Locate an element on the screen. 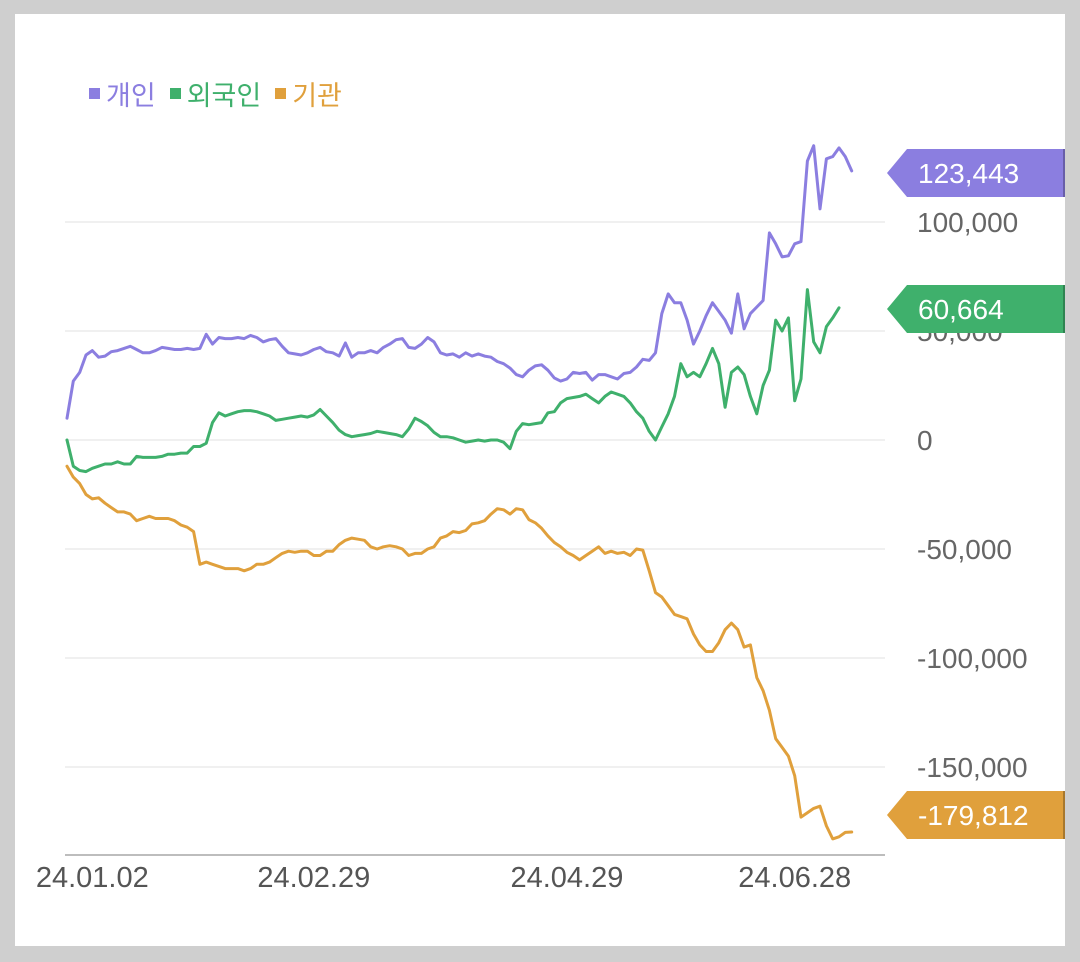 The image size is (1080, 962). x-tick-label: 24.06.28 is located at coordinates (794, 878).